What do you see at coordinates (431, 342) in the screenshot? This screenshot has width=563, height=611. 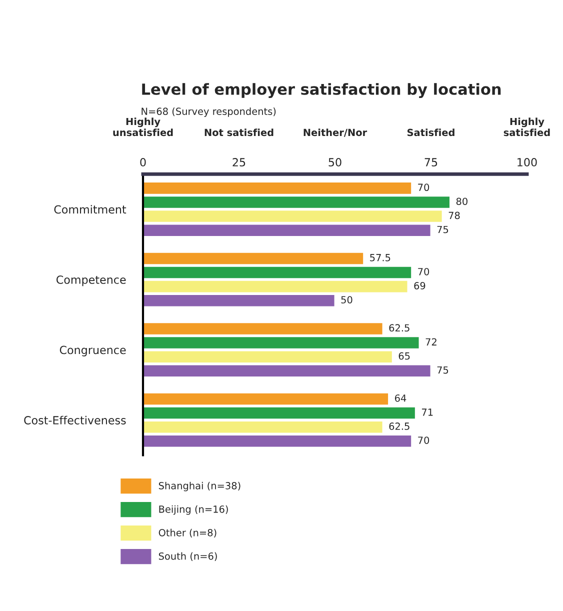 I see `data-label: 72` at bounding box center [431, 342].